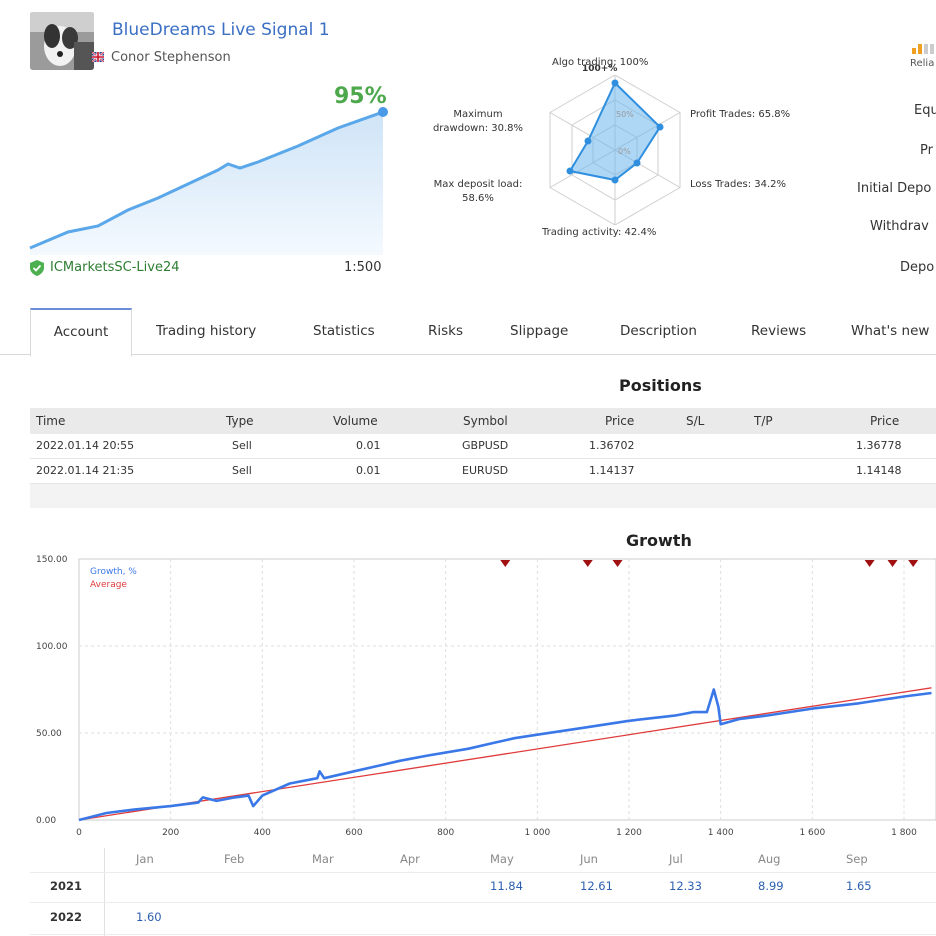 Image resolution: width=936 pixels, height=936 pixels. I want to click on row-current-price: 1.36778, so click(879, 445).